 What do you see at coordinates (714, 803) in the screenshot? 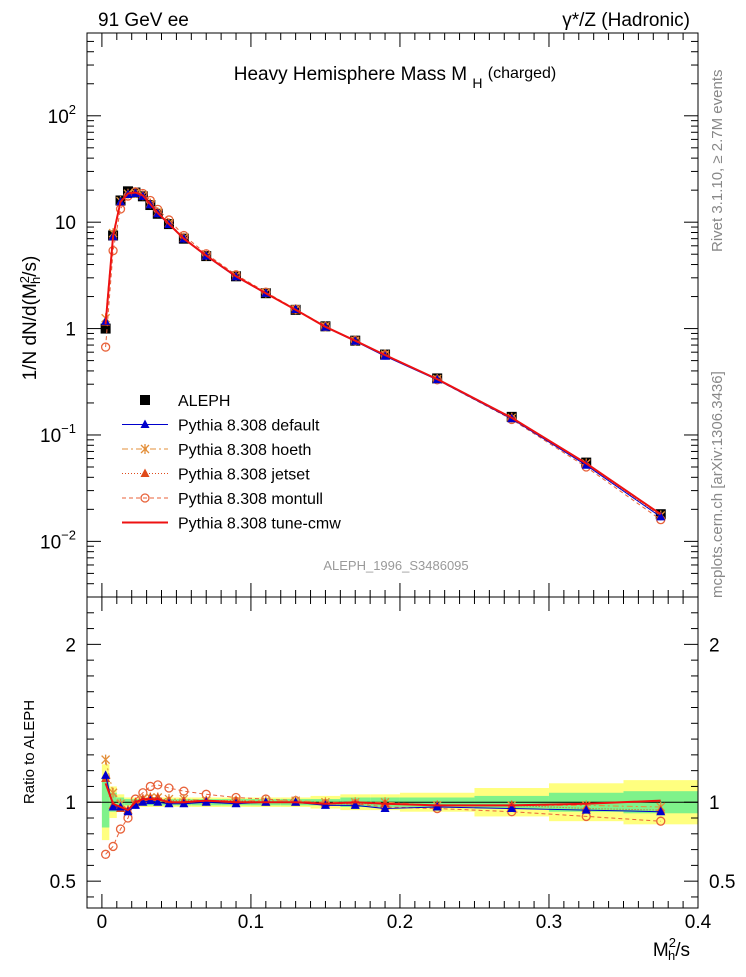
I see `ratio-y-tick-label-right: 1` at bounding box center [714, 803].